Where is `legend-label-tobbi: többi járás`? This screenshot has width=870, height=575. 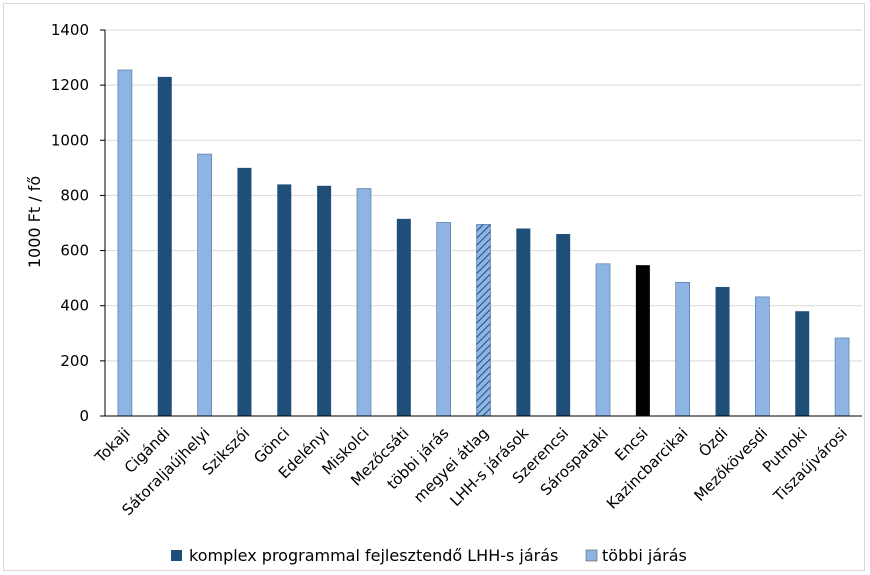 legend-label-tobbi: többi járás is located at coordinates (644, 555).